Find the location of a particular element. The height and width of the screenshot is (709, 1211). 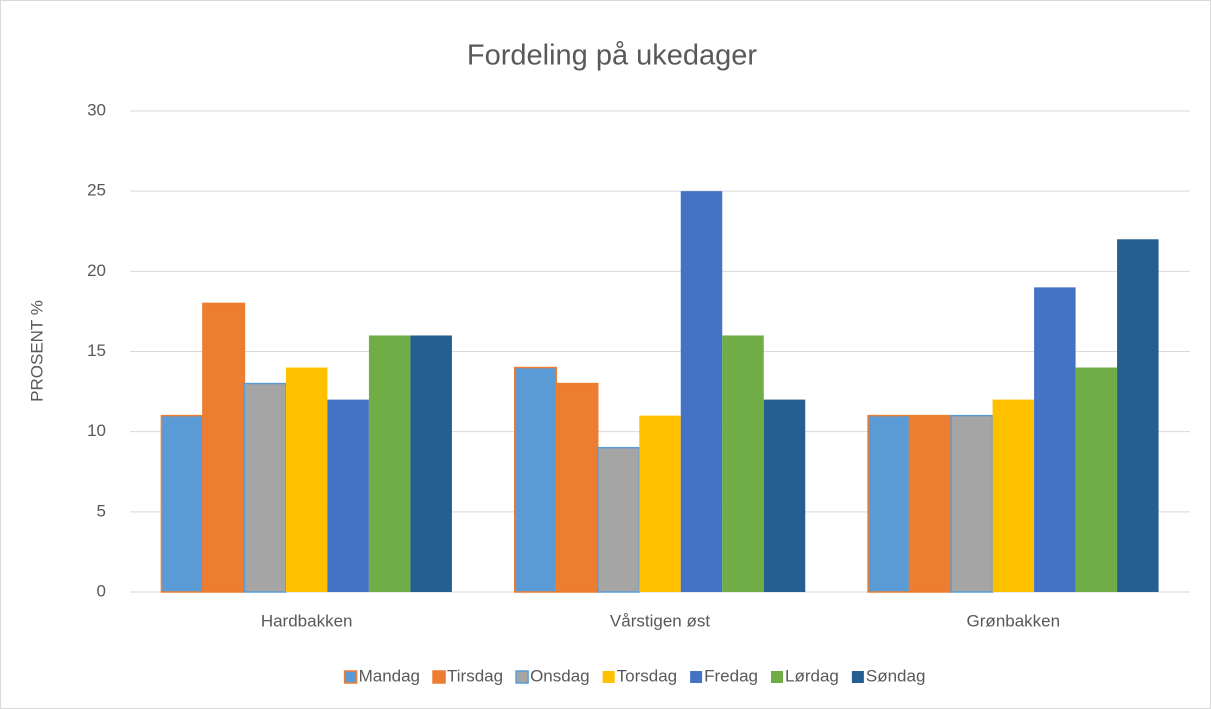

x-tick-label: Grønbakken is located at coordinates (1014, 620).